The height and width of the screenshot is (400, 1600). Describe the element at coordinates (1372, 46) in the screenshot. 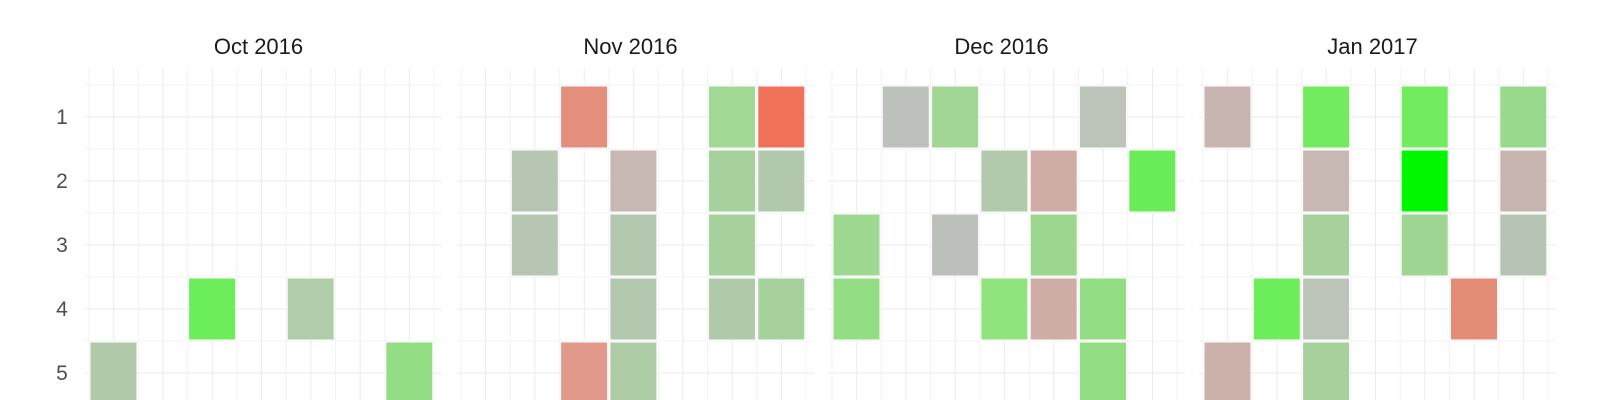

I see `facet-title: Jan 2017` at that location.